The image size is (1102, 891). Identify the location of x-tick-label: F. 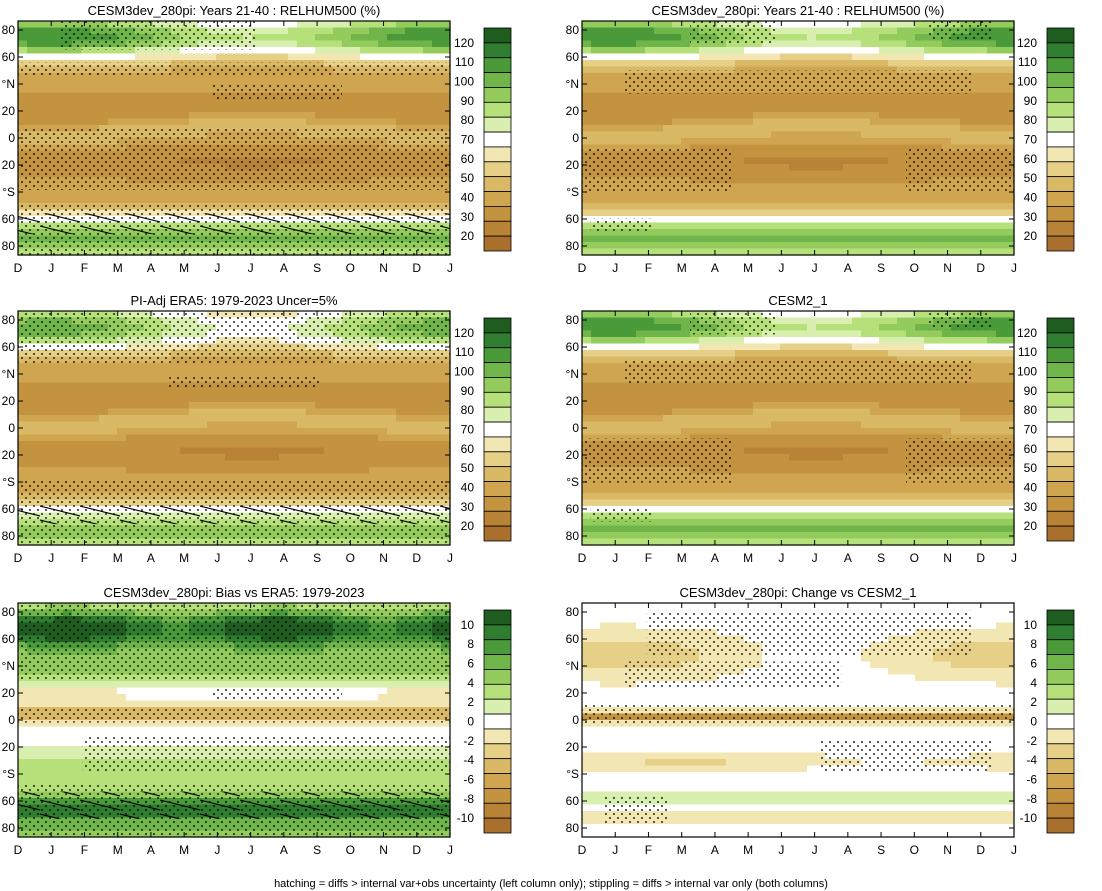
(84, 268).